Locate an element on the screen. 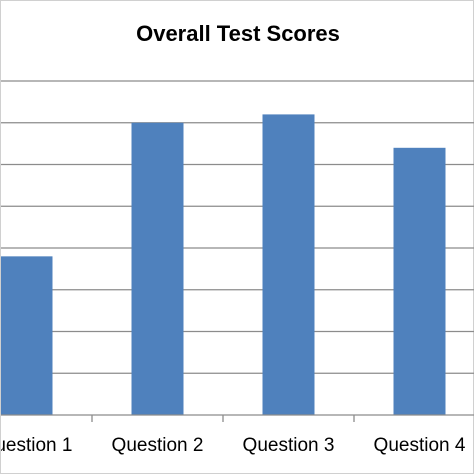  x-axis is located at coordinates (237, 418).